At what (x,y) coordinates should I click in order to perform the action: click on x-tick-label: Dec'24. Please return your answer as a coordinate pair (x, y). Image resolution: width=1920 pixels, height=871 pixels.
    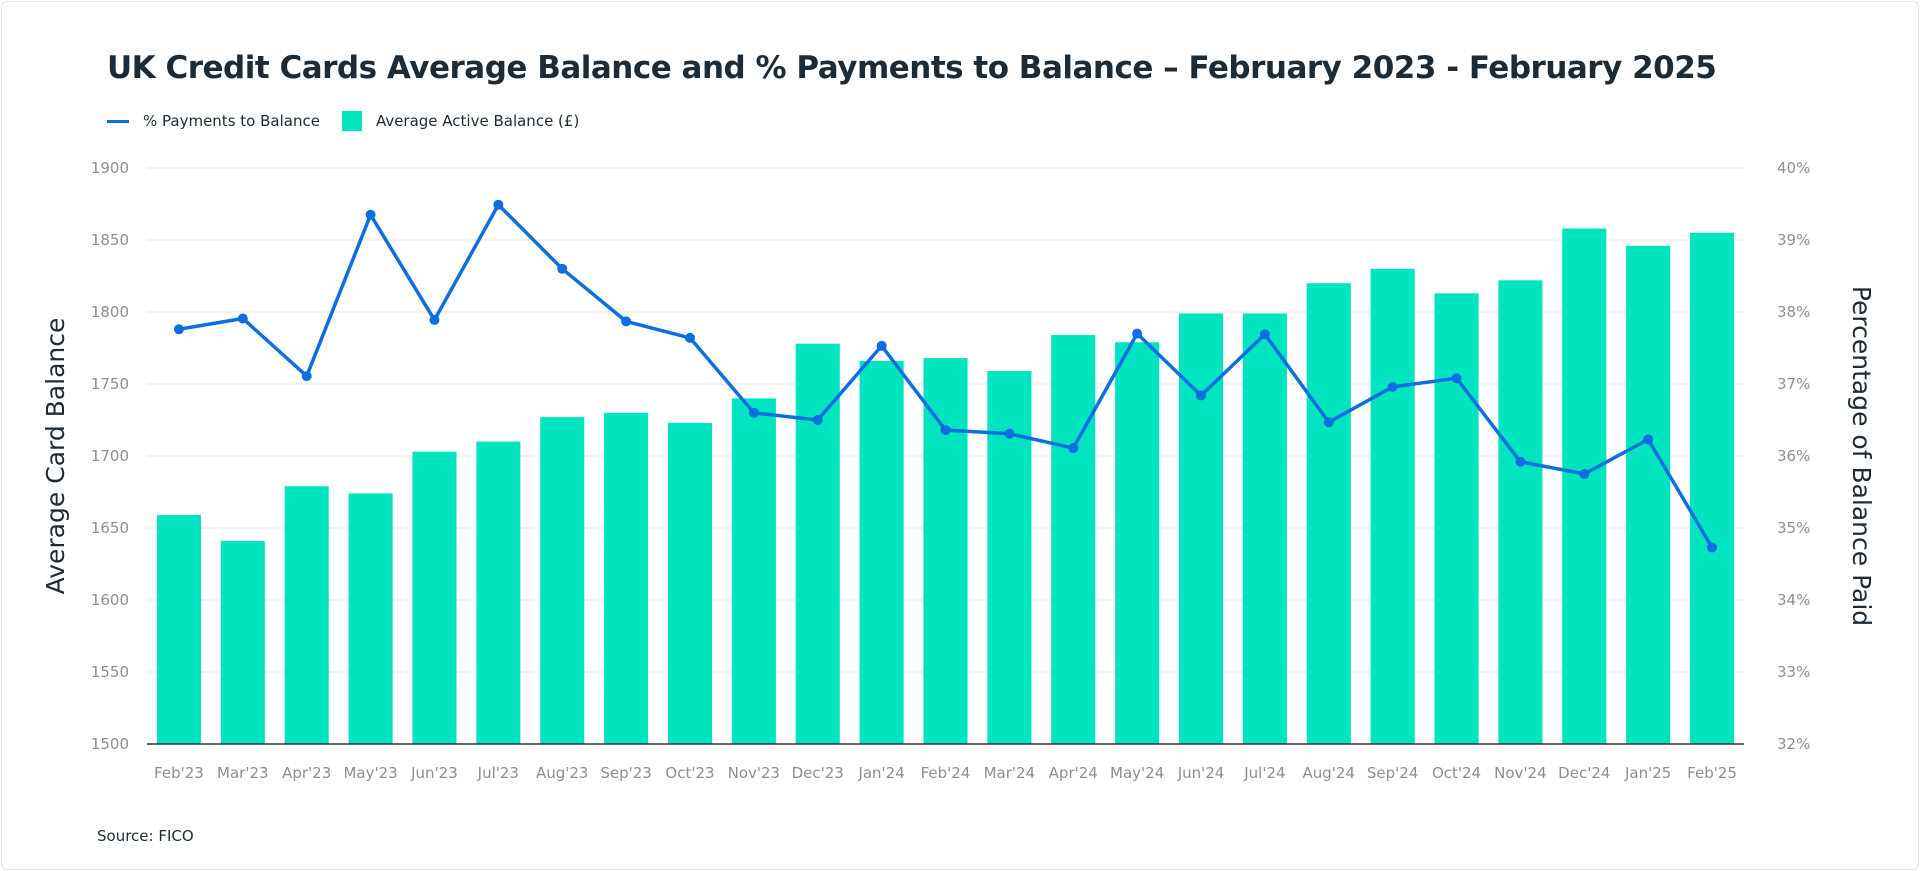
    Looking at the image, I should click on (1584, 773).